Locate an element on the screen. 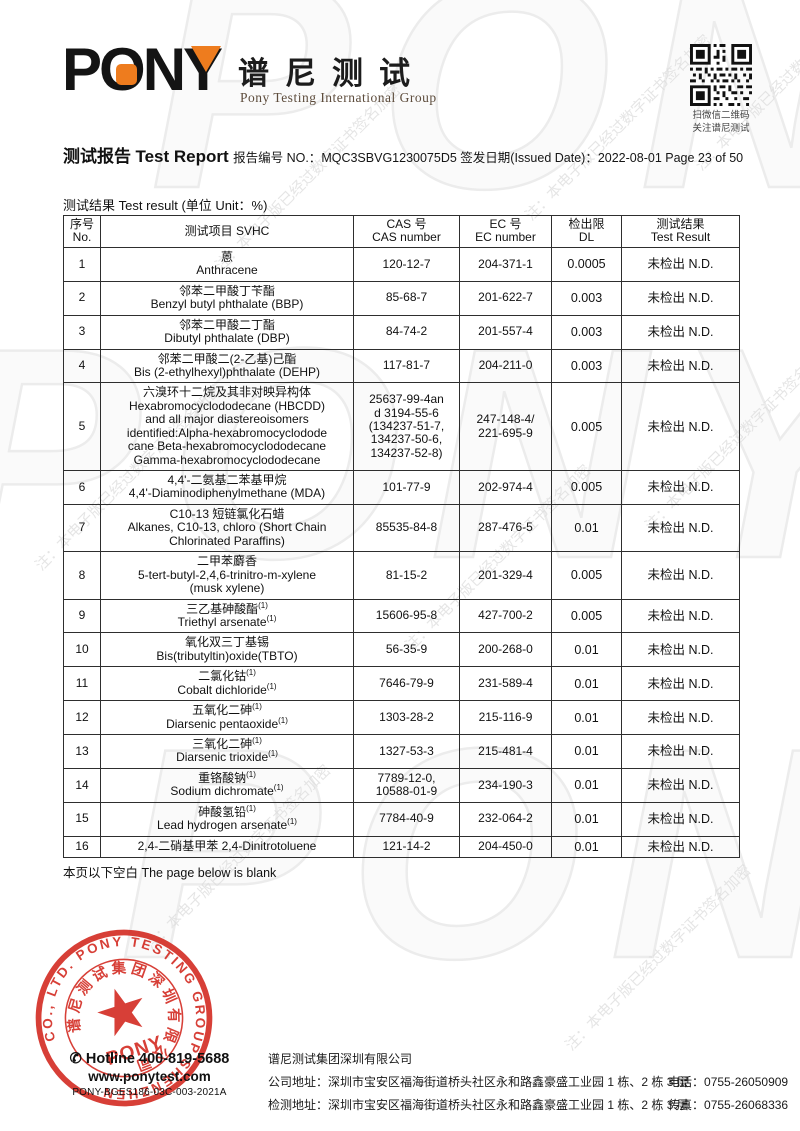 This screenshot has width=800, height=1131. row-no: 2 is located at coordinates (82, 298).